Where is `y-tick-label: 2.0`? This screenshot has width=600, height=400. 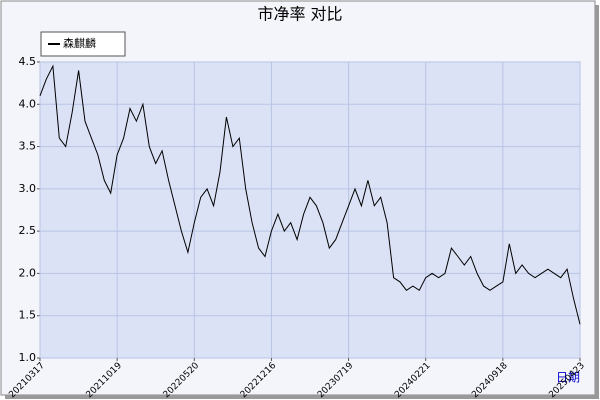 y-tick-label: 2.0 is located at coordinates (28, 272).